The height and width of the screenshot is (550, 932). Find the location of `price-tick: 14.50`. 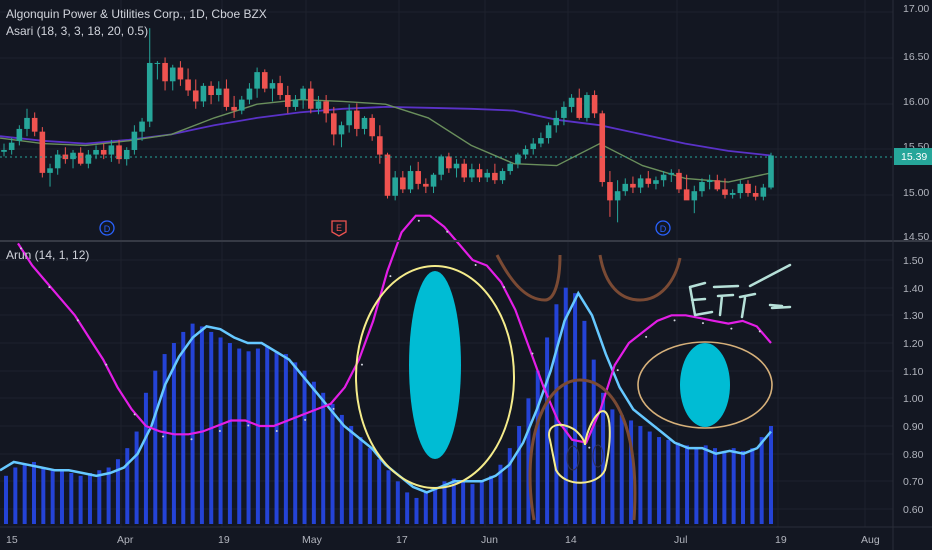

price-tick: 14.50 is located at coordinates (916, 237).